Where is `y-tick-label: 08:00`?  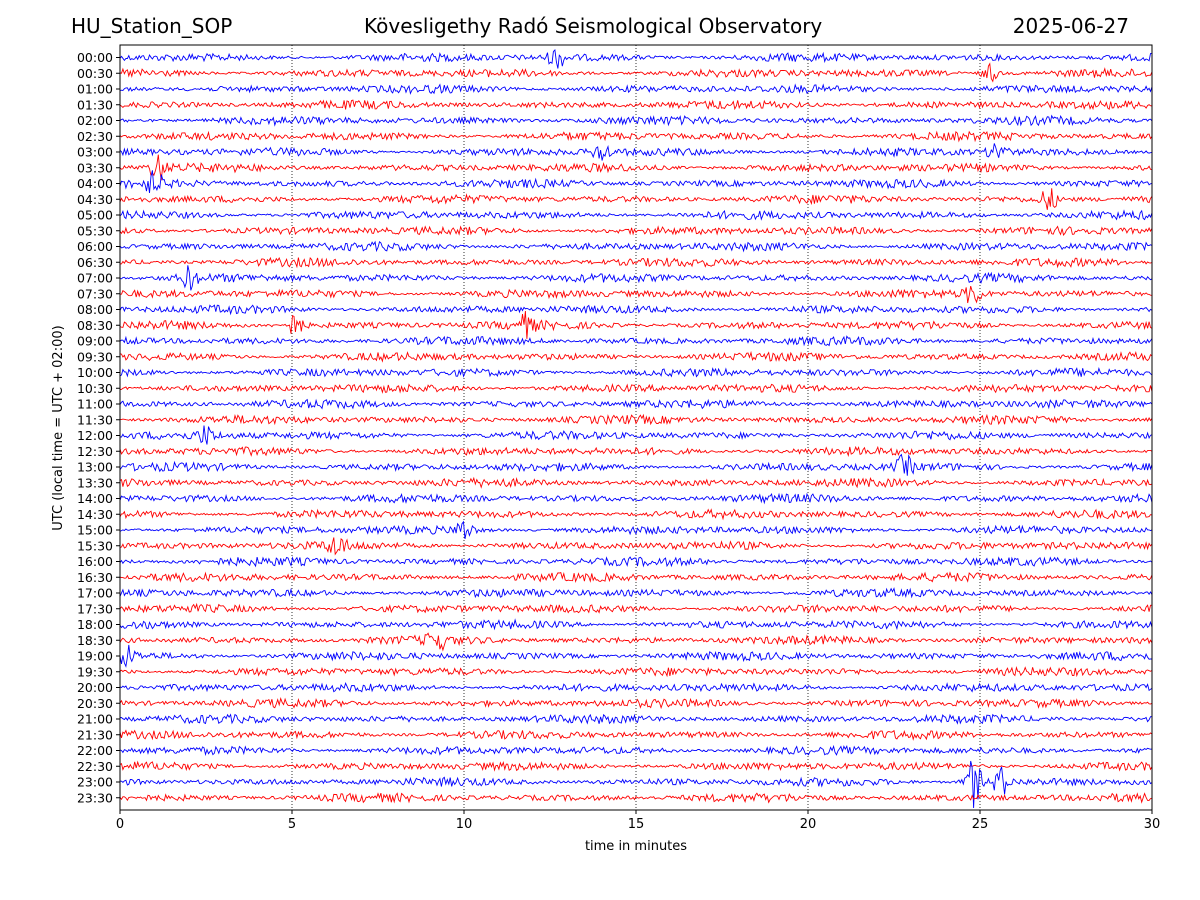
y-tick-label: 08:00 is located at coordinates (95, 309).